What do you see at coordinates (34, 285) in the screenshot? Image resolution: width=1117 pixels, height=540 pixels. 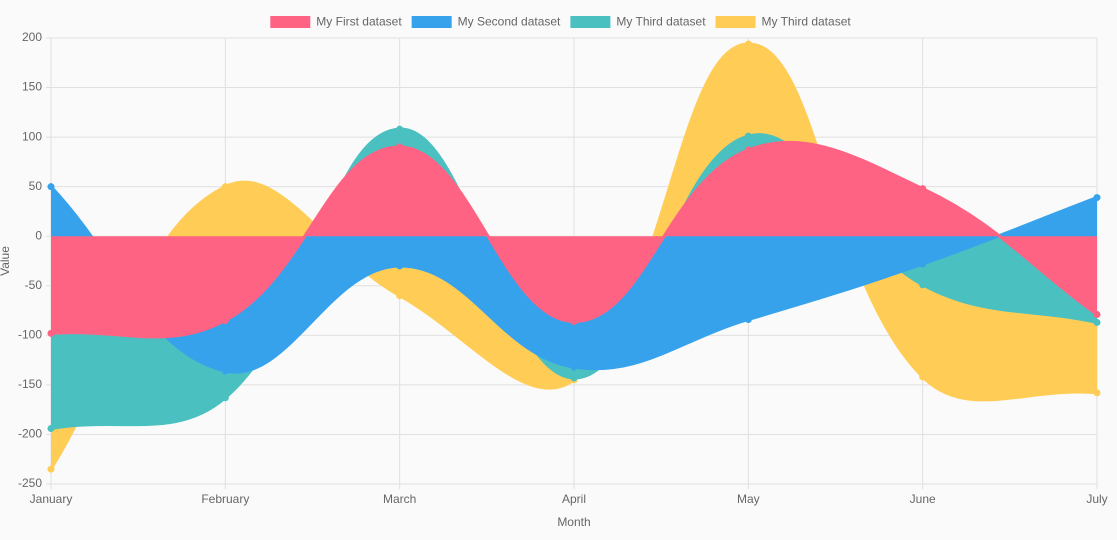 I see `y-tick-label: -50` at bounding box center [34, 285].